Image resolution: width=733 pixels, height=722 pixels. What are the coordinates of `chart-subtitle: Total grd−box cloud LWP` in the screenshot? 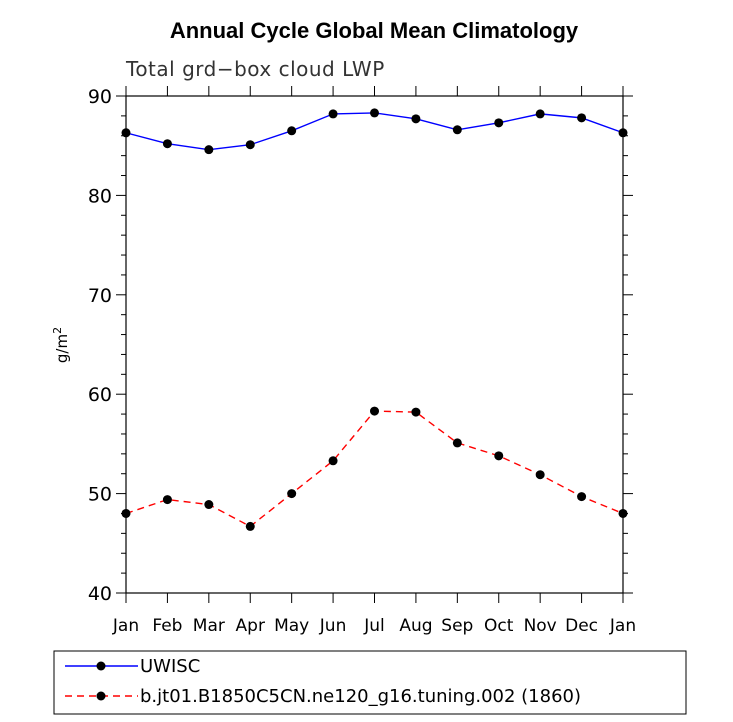 It's located at (255, 69).